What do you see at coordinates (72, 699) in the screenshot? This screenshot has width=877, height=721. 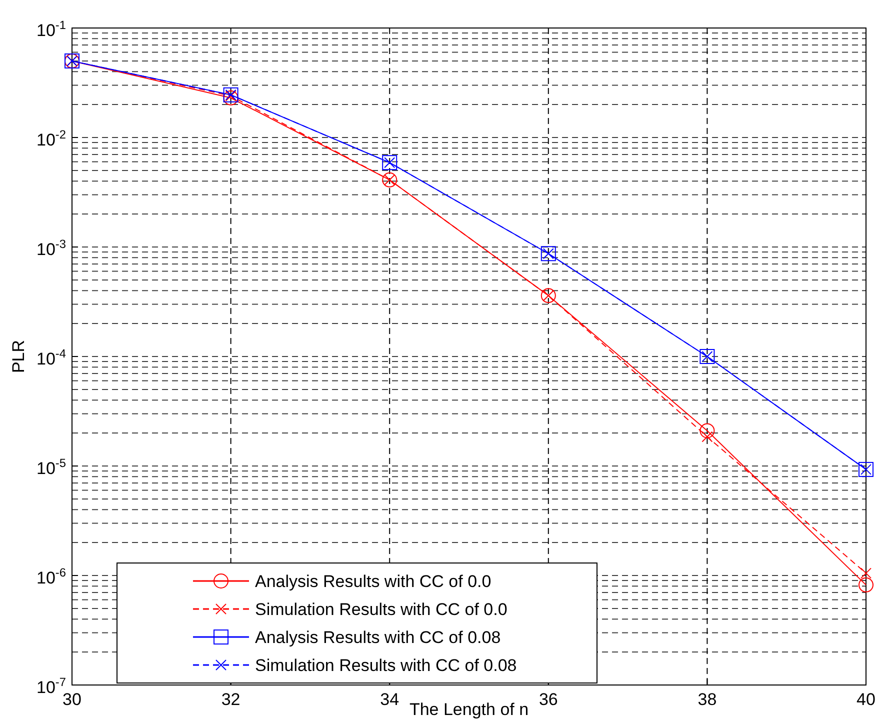 I see `x-tick-label: 30` at bounding box center [72, 699].